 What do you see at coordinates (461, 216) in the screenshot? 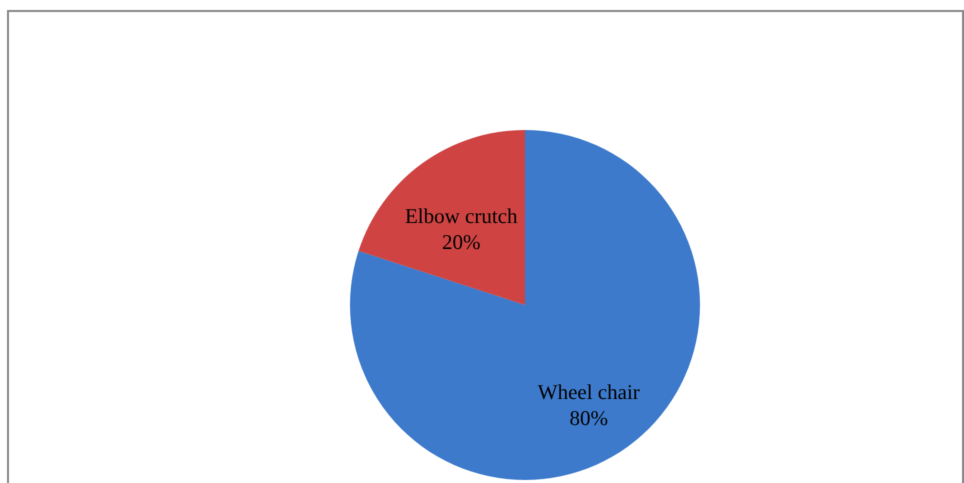
I see `slice-label: Elbow crutch` at bounding box center [461, 216].